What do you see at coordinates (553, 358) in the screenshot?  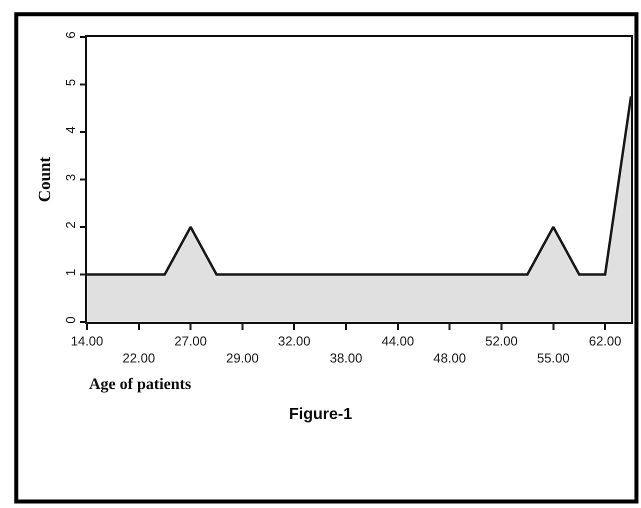 I see `x-tick-label: 55.00` at bounding box center [553, 358].